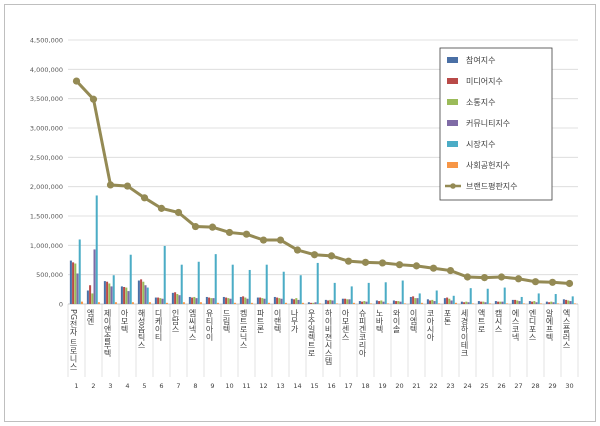  What do you see at coordinates (396, 320) in the screenshot?
I see `category-label: 와이솔` at bounding box center [396, 320].